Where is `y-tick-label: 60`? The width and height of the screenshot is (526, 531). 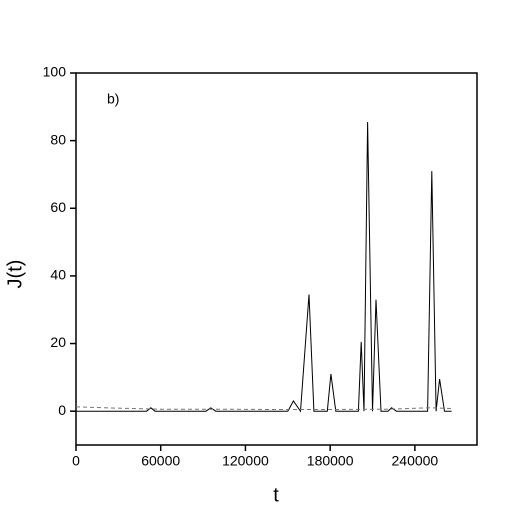 y-tick-label: 60 is located at coordinates (58, 207).